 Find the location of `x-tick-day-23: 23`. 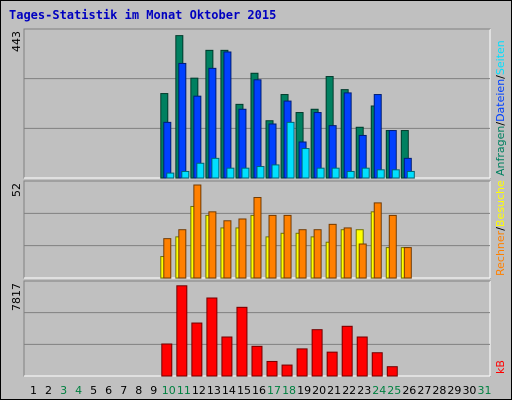

x-tick-day-23: 23 is located at coordinates (364, 390).